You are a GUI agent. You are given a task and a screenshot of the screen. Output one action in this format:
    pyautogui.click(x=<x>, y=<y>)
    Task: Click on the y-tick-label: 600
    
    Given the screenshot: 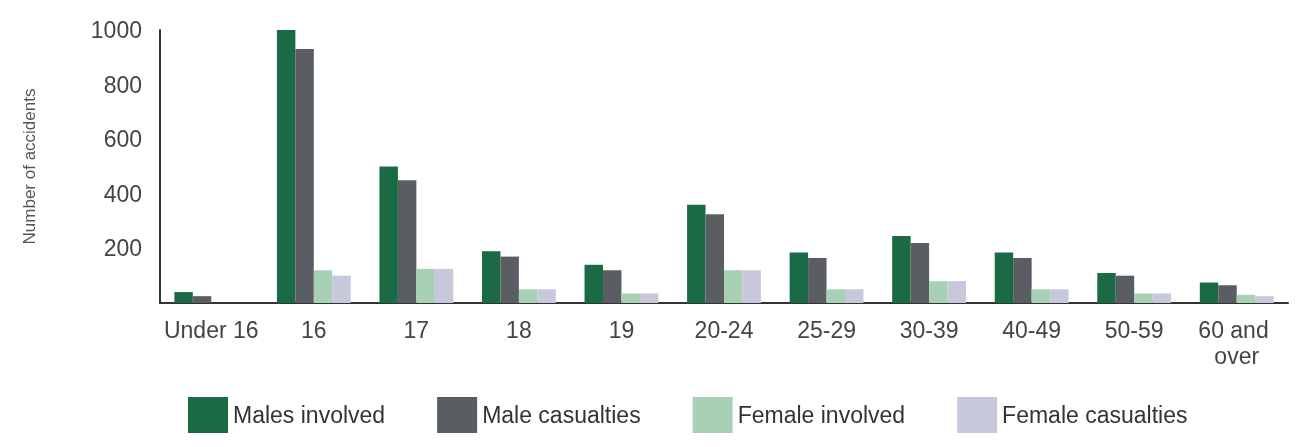 What is the action you would take?
    pyautogui.click(x=122, y=139)
    